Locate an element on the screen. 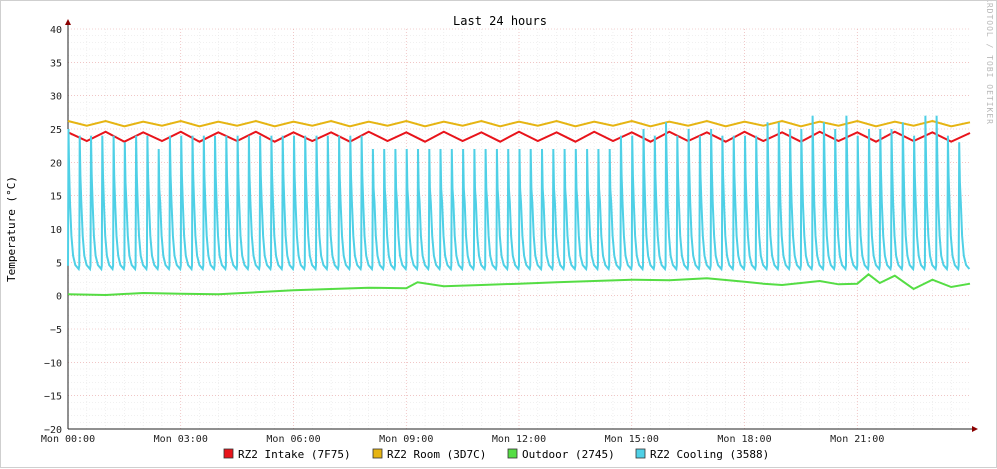 The height and width of the screenshot is (469, 997). x-tick-label: Mon 06:00 is located at coordinates (293, 439).